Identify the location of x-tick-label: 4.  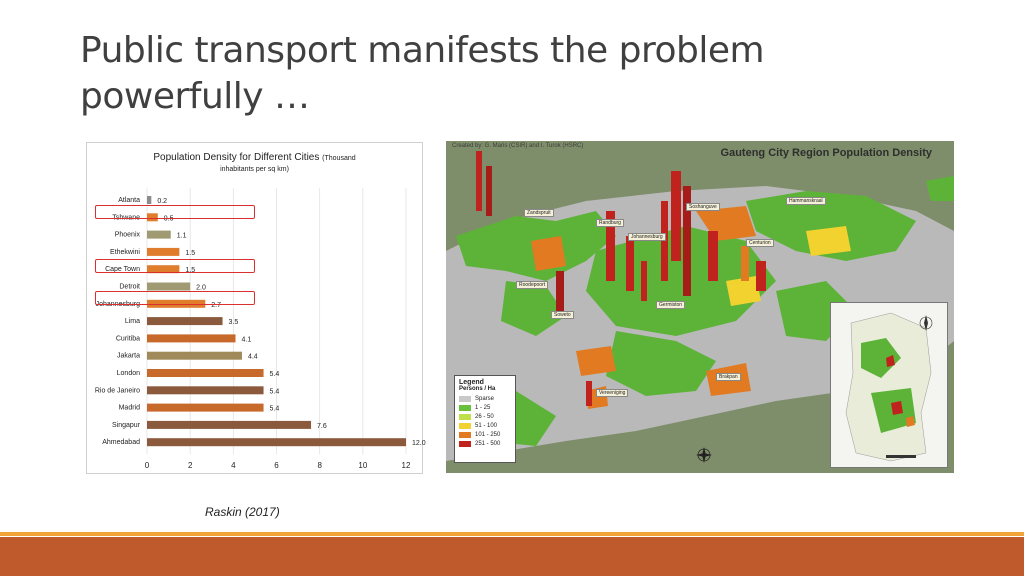
(233, 465).